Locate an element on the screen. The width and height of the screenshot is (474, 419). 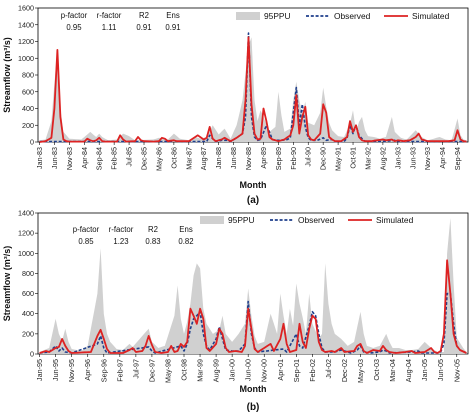
x-tick-label: Feb-85 is located at coordinates (114, 158).